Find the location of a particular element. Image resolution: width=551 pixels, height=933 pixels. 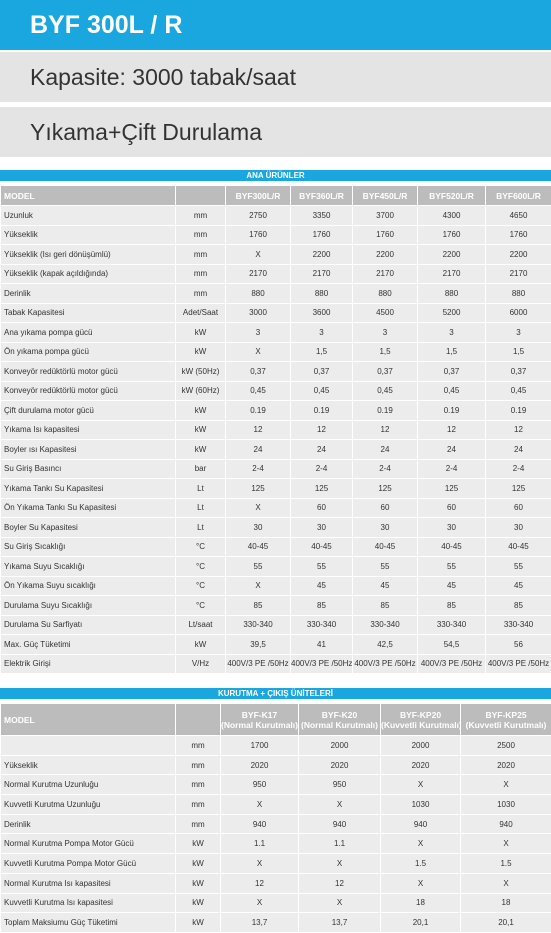

row: Max. Güç Tüketimi kW 39,5 41 42,5 54,5 56 is located at coordinates (275, 644).